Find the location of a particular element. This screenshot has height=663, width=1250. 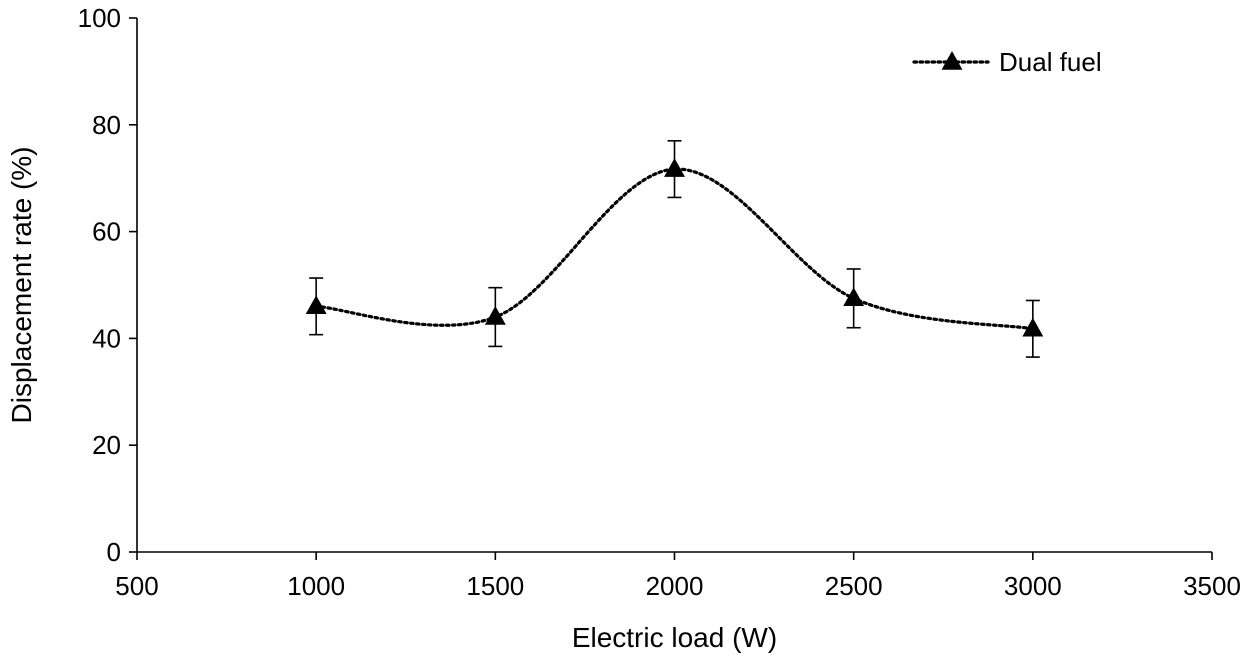

x-axis-title: Electric load (W) is located at coordinates (674, 637).